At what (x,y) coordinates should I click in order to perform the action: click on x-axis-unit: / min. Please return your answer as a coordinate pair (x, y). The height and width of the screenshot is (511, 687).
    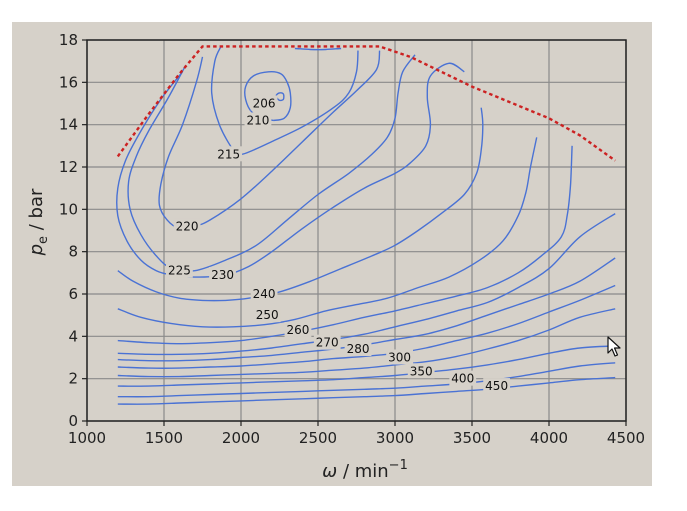
    Looking at the image, I should click on (362, 471).